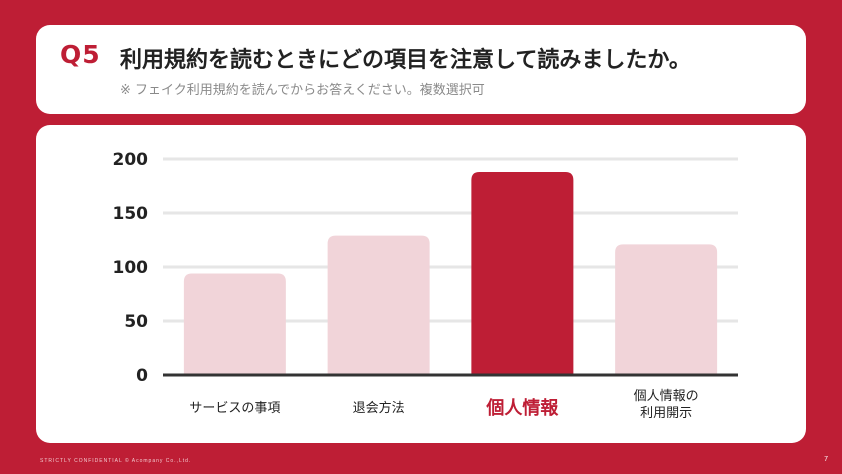  Describe the element at coordinates (522, 408) in the screenshot. I see `x-category-label: 個人情報` at that location.